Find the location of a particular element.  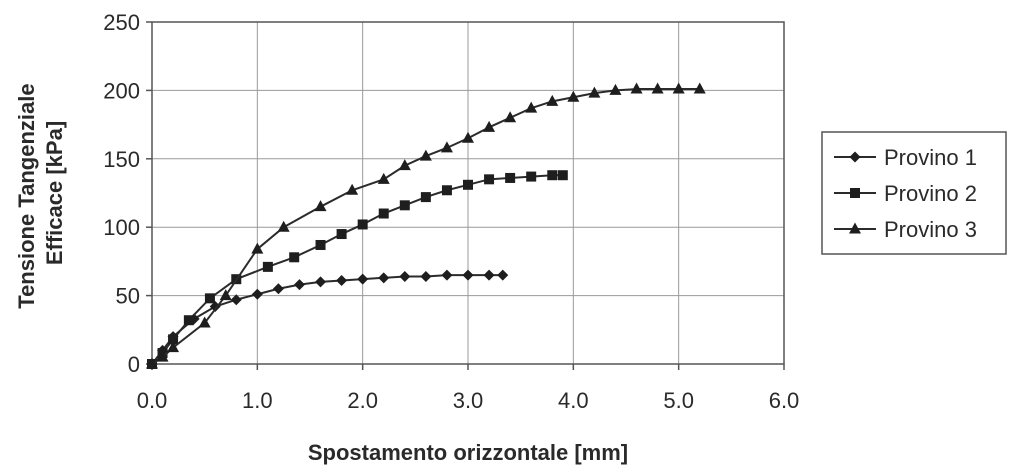

x-tick-label: 1.0 is located at coordinates (257, 400).